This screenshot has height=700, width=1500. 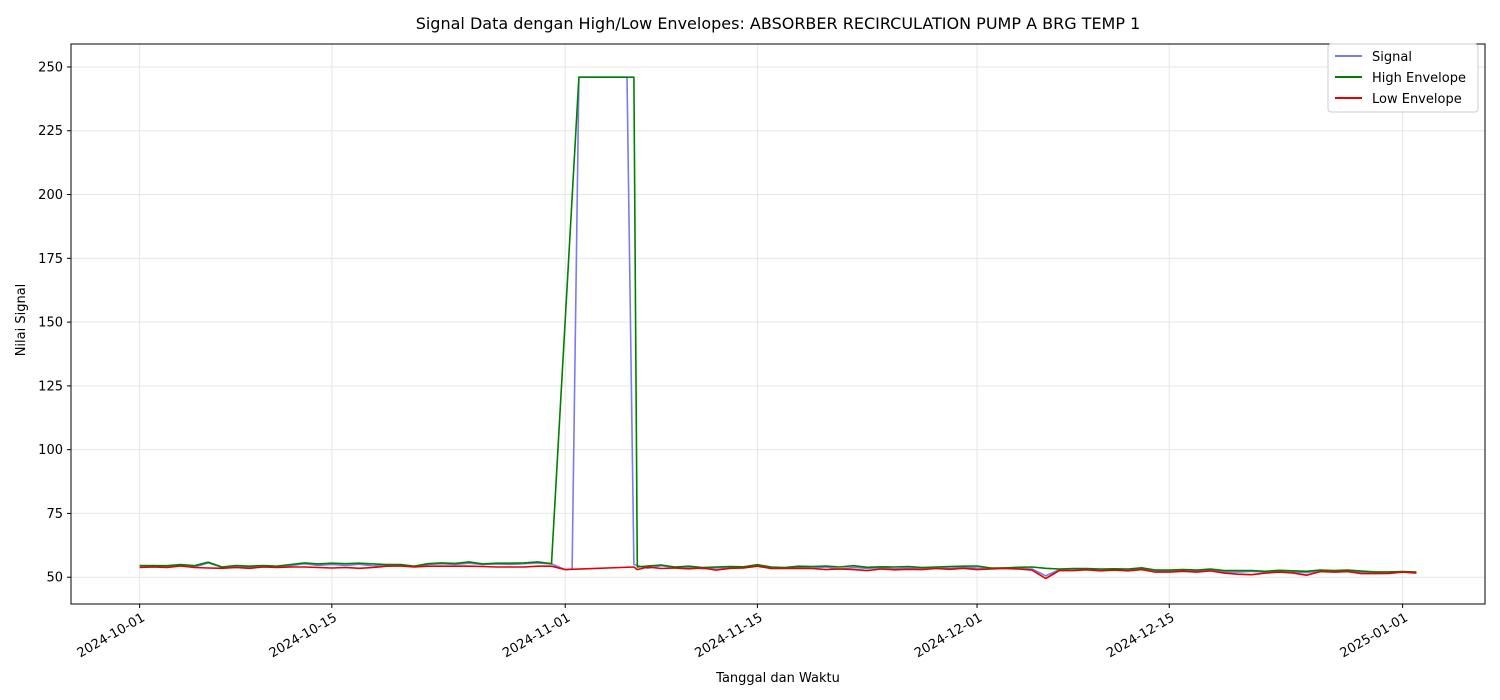 I want to click on y-tick-label: 150, so click(x=50, y=323).